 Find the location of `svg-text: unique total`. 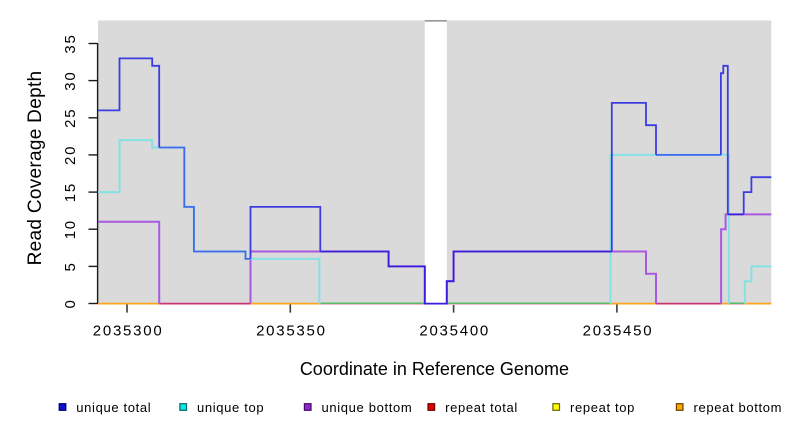

svg-text: unique total is located at coordinates (113, 407).